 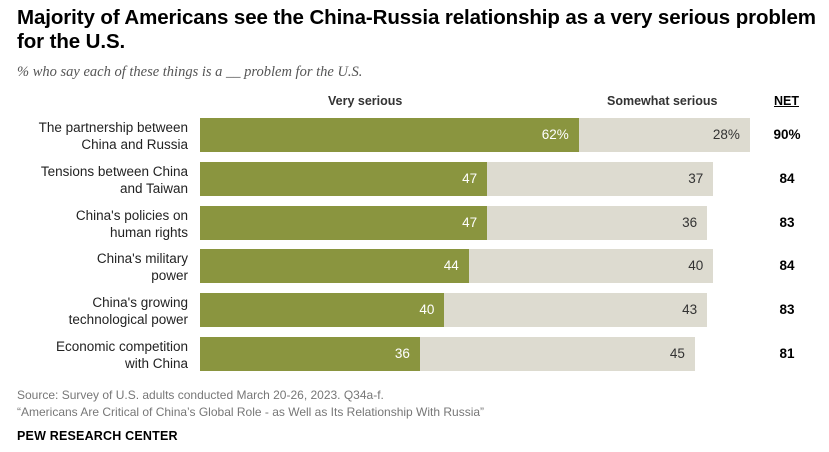 What do you see at coordinates (156, 363) in the screenshot?
I see `category-label-line: with China` at bounding box center [156, 363].